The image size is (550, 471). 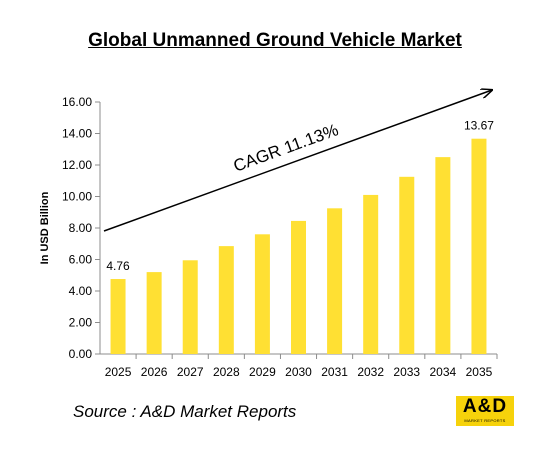 I want to click on x-tick-label: 2032, so click(x=370, y=372).